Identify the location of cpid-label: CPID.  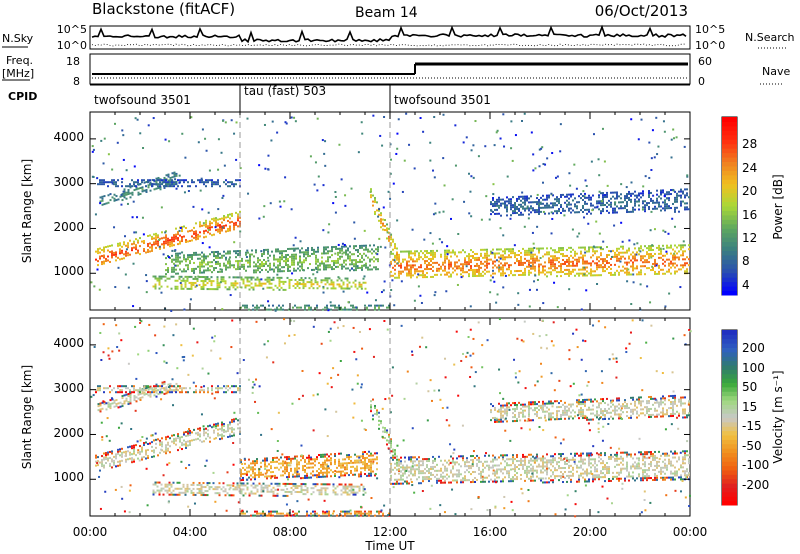
(22, 96).